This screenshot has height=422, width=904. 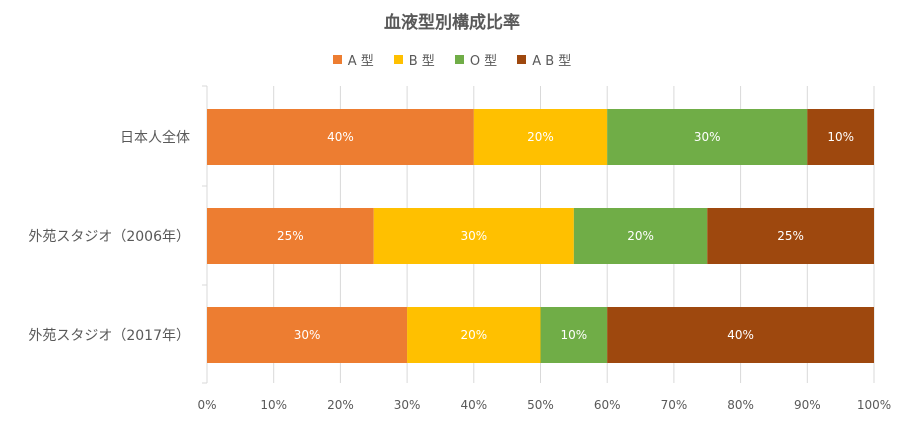 I want to click on category-label: 外苑スタジオ（2017年）, so click(x=109, y=336).